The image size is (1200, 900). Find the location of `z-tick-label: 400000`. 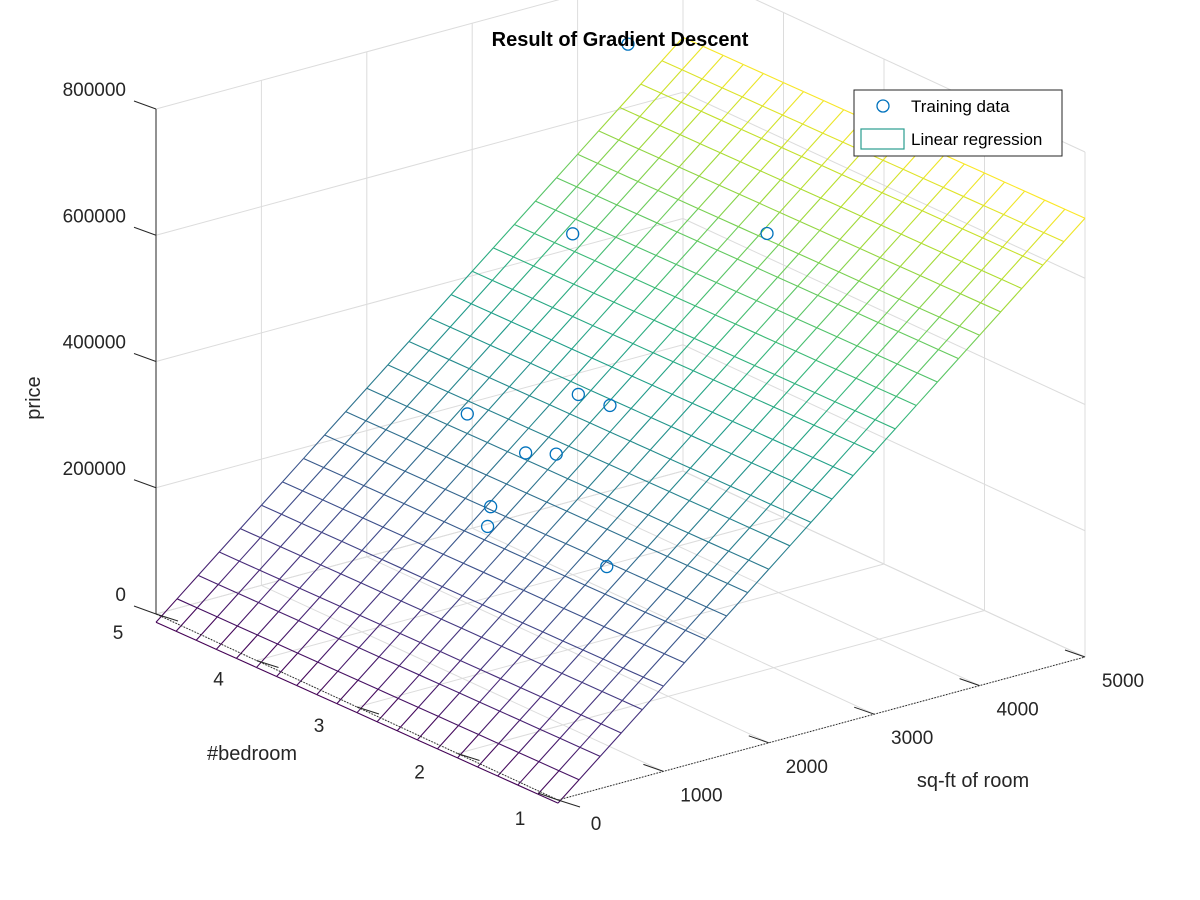

z-tick-label: 400000 is located at coordinates (94, 343).